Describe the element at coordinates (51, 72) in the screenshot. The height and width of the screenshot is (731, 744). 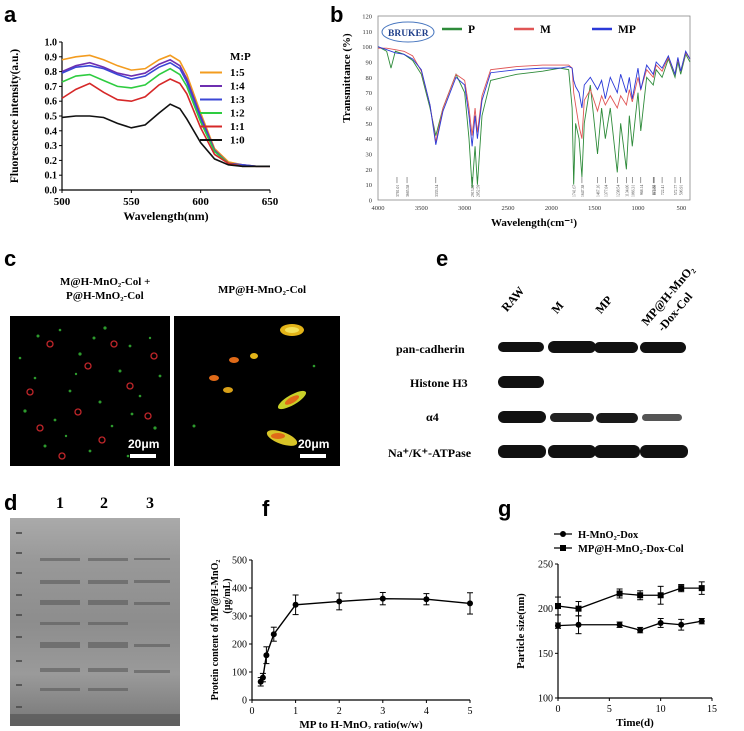
I see `a-ytick-label: 0.8` at that location.